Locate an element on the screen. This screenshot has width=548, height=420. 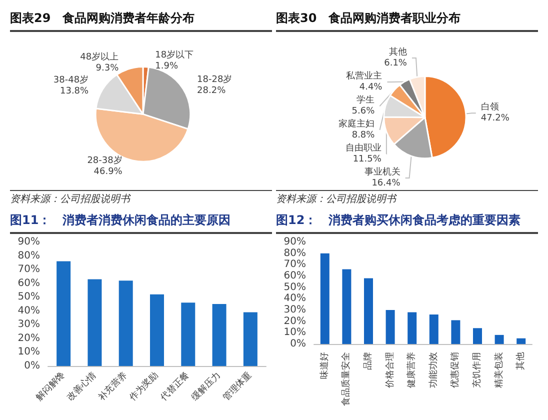
data-label: 1.9% is located at coordinates (166, 66).